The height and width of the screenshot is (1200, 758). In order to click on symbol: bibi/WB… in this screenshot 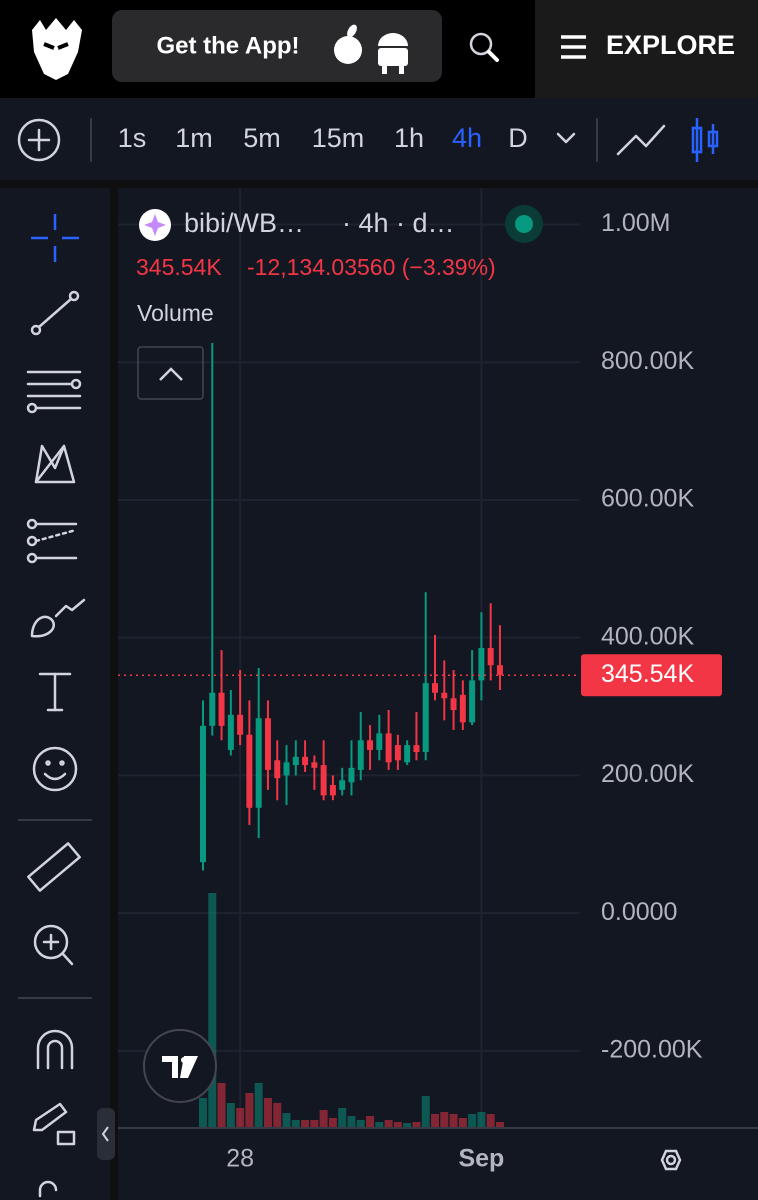, I will do `click(244, 223)`.